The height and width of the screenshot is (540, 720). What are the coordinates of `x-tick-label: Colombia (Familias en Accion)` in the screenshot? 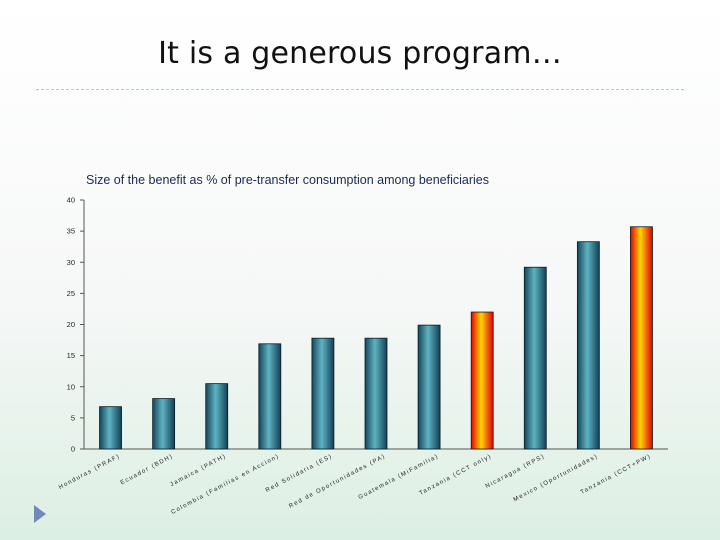 It's located at (226, 484).